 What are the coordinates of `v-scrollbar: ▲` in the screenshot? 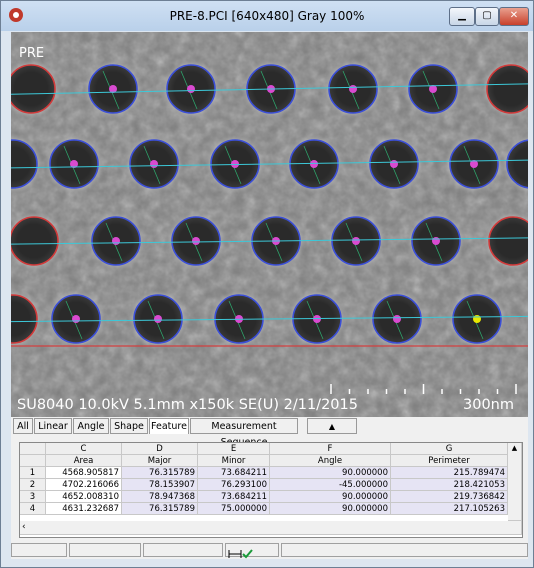 It's located at (515, 482).